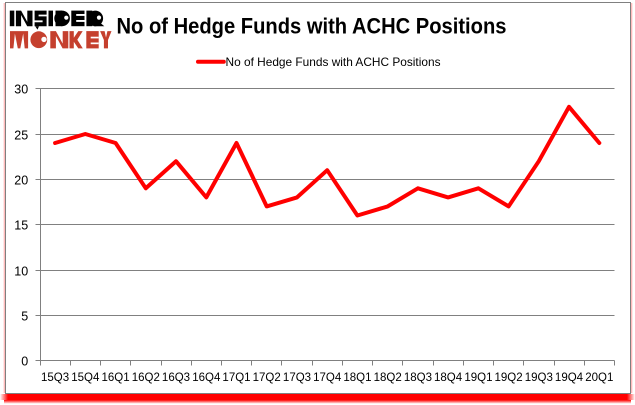 The image size is (635, 405). Describe the element at coordinates (206, 378) in the screenshot. I see `svg-text: 16Q4` at that location.